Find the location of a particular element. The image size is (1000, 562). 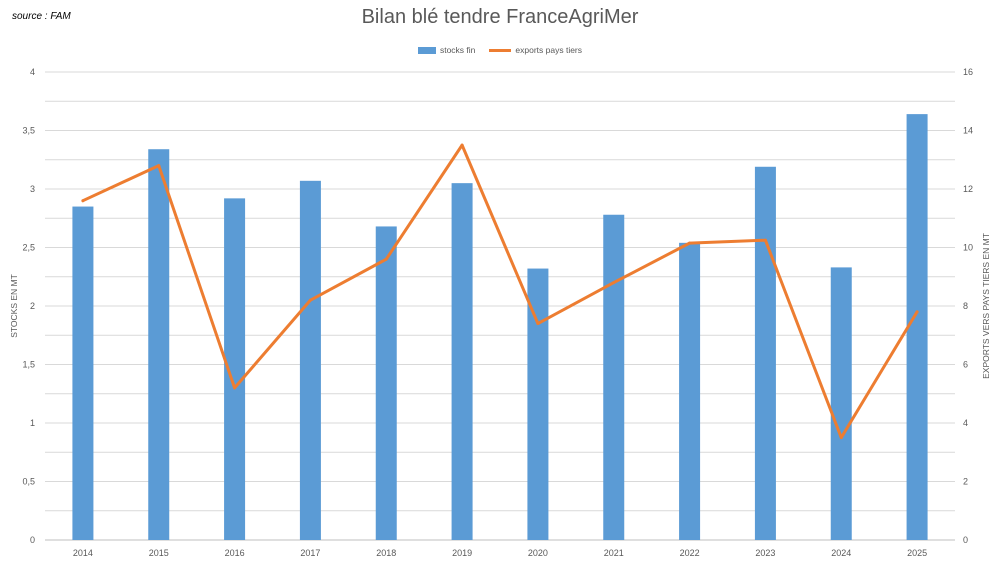

y-tick-left: 4 is located at coordinates (32, 72).